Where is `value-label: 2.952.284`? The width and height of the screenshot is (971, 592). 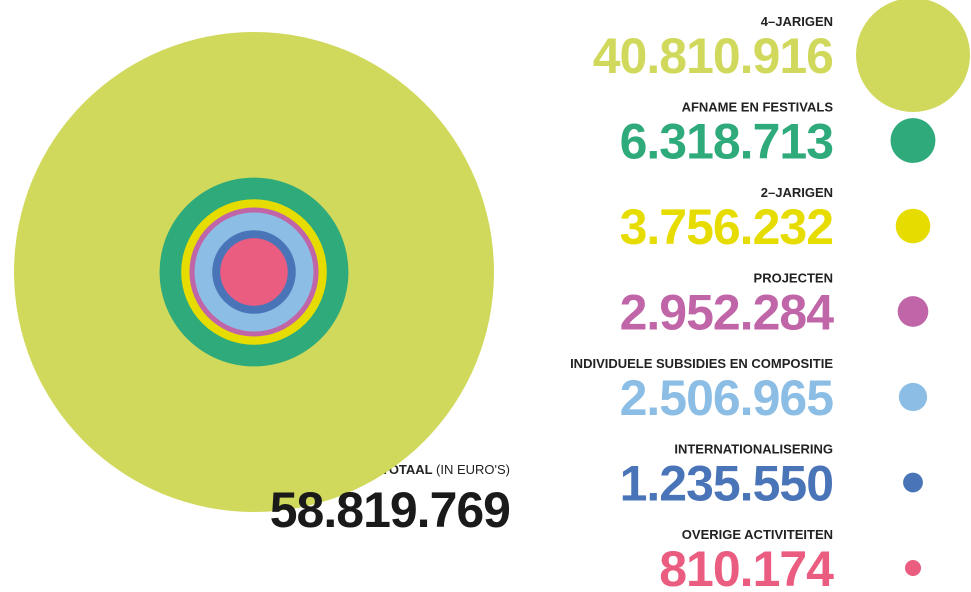 value-label: 2.952.284 is located at coordinates (727, 313).